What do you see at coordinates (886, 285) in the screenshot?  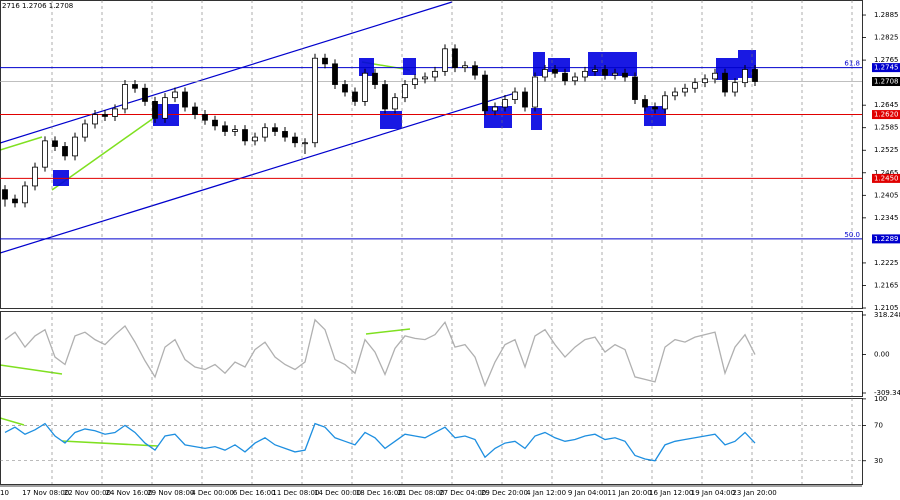 I see `y-tick-label: 1.2165` at bounding box center [886, 285].